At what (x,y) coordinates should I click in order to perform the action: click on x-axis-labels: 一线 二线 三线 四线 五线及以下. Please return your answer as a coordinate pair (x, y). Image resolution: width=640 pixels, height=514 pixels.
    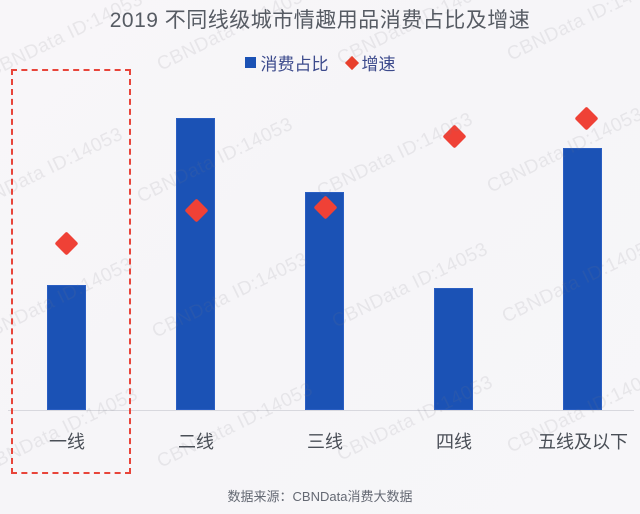
    Looking at the image, I should click on (320, 444).